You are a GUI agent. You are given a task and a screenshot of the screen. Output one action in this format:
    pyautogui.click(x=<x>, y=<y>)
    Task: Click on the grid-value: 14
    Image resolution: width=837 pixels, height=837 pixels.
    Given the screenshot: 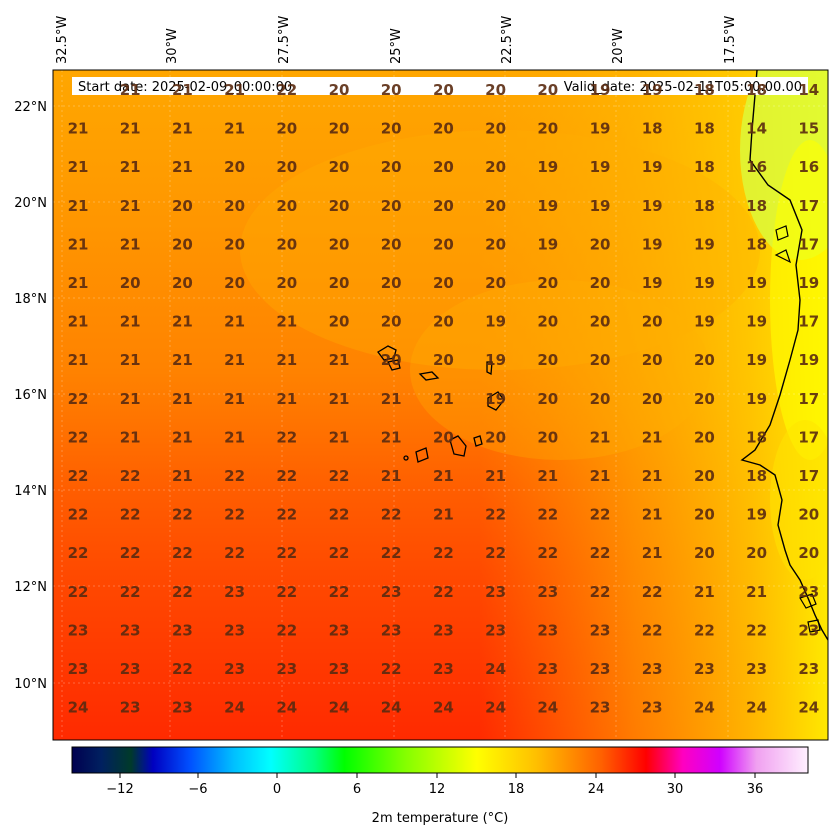 What is the action you would take?
    pyautogui.click(x=756, y=129)
    